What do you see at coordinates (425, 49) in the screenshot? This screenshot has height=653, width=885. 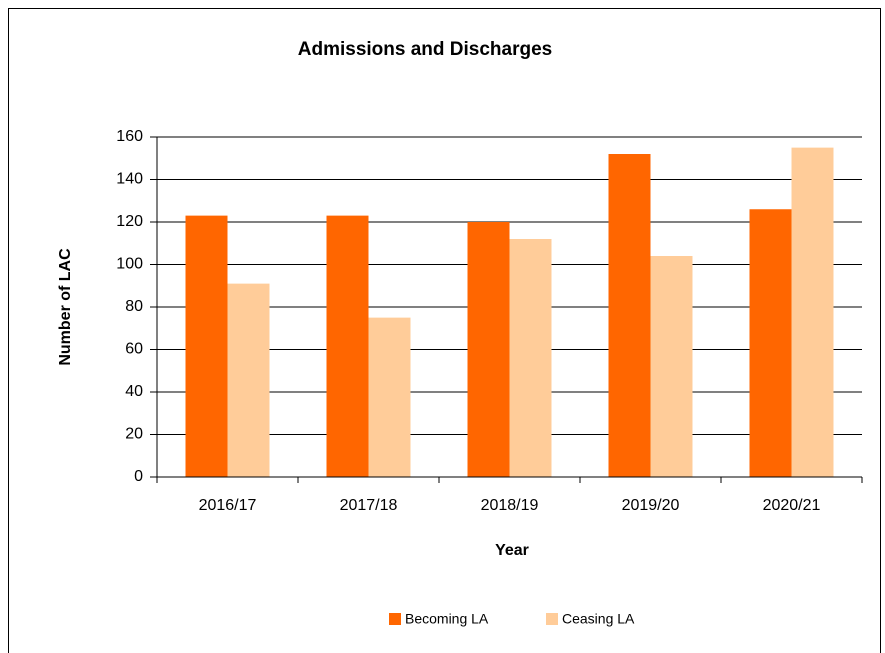 I see `chart-title: Admissions and Discharges` at bounding box center [425, 49].